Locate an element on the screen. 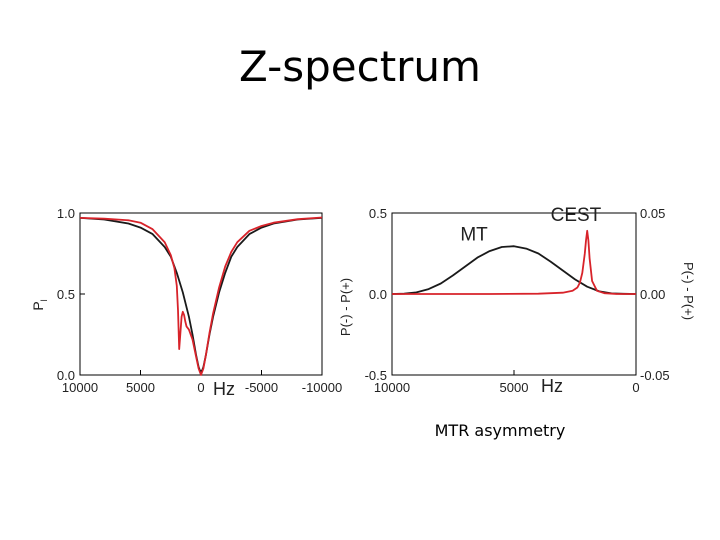  y2-tick-label: 0.05 is located at coordinates (652, 213).